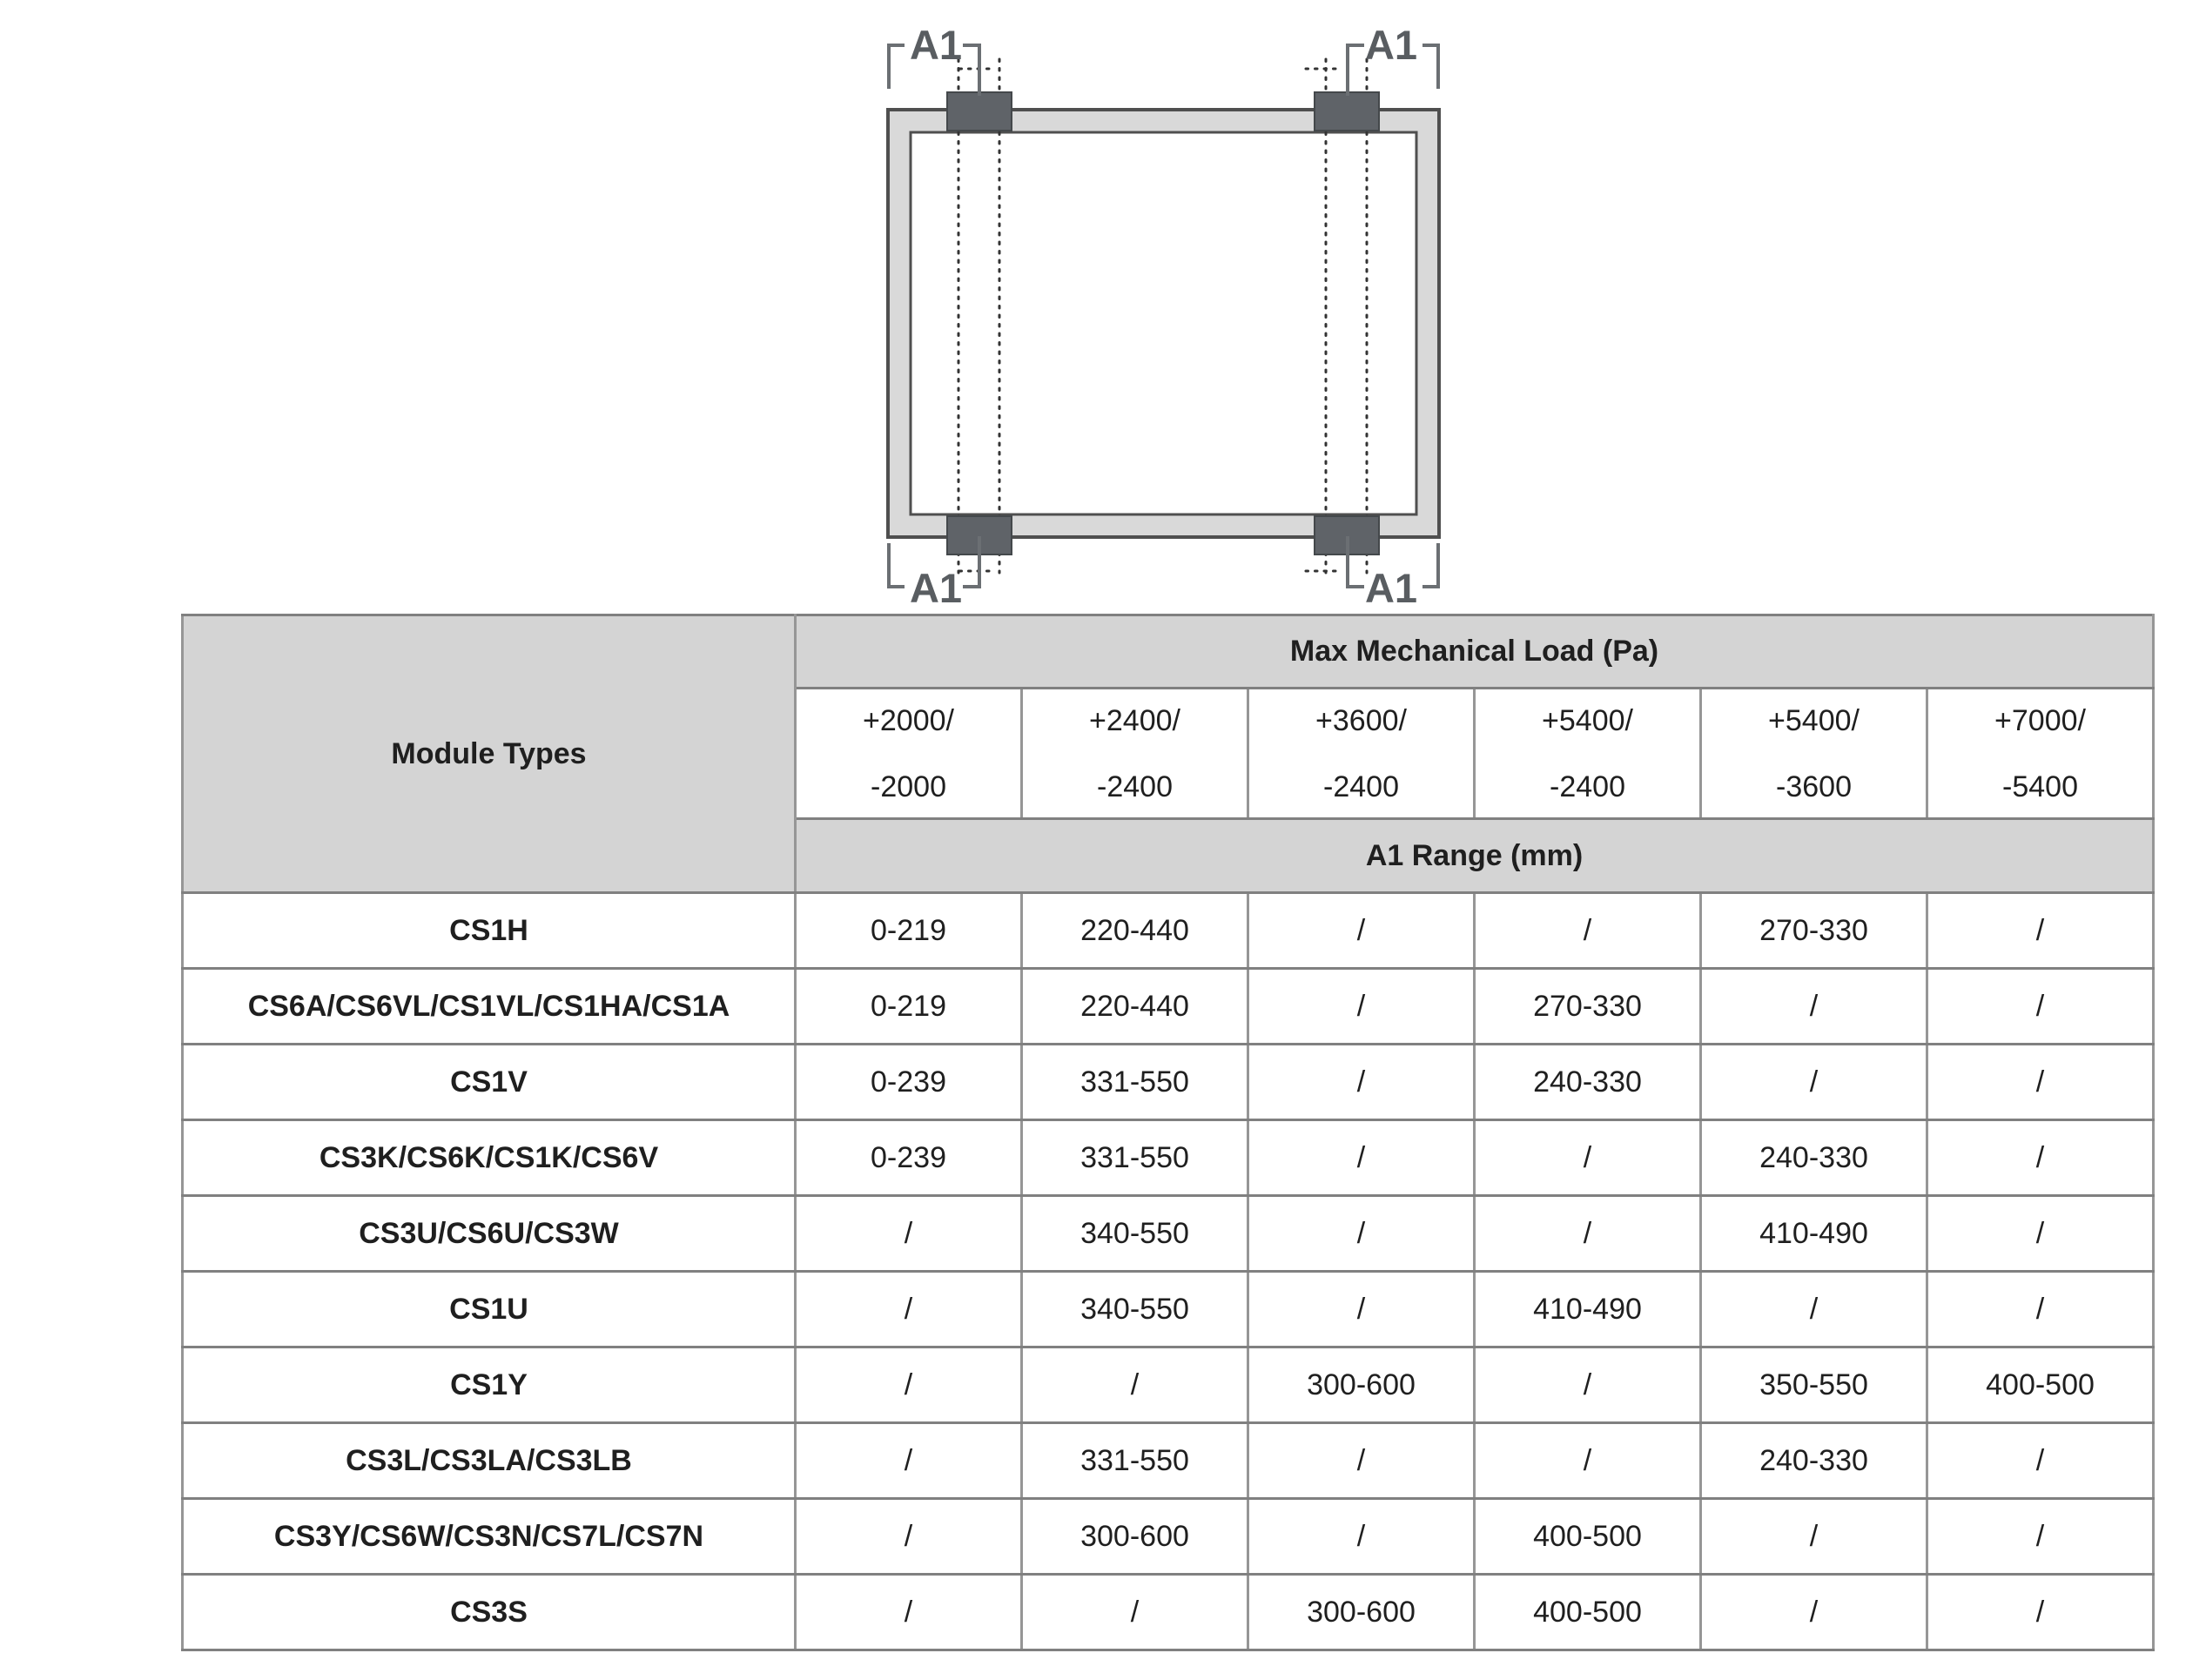 The height and width of the screenshot is (1680, 2206). I want to click on clamp-position-drawing: A1 A1 A1 A1, so click(1163, 316).